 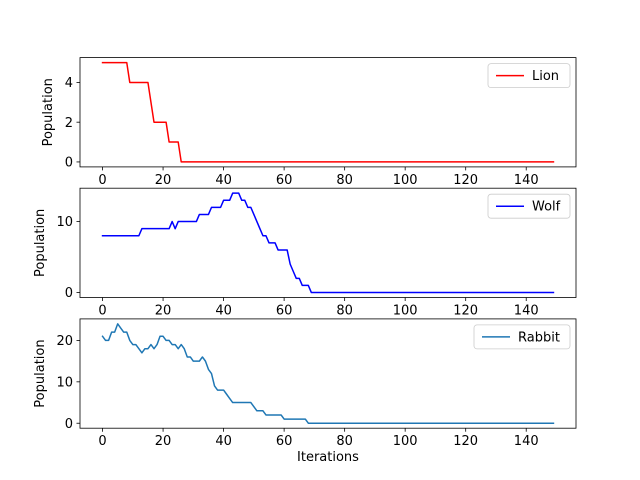 I want to click on series-line-rabbit, so click(x=328, y=373).